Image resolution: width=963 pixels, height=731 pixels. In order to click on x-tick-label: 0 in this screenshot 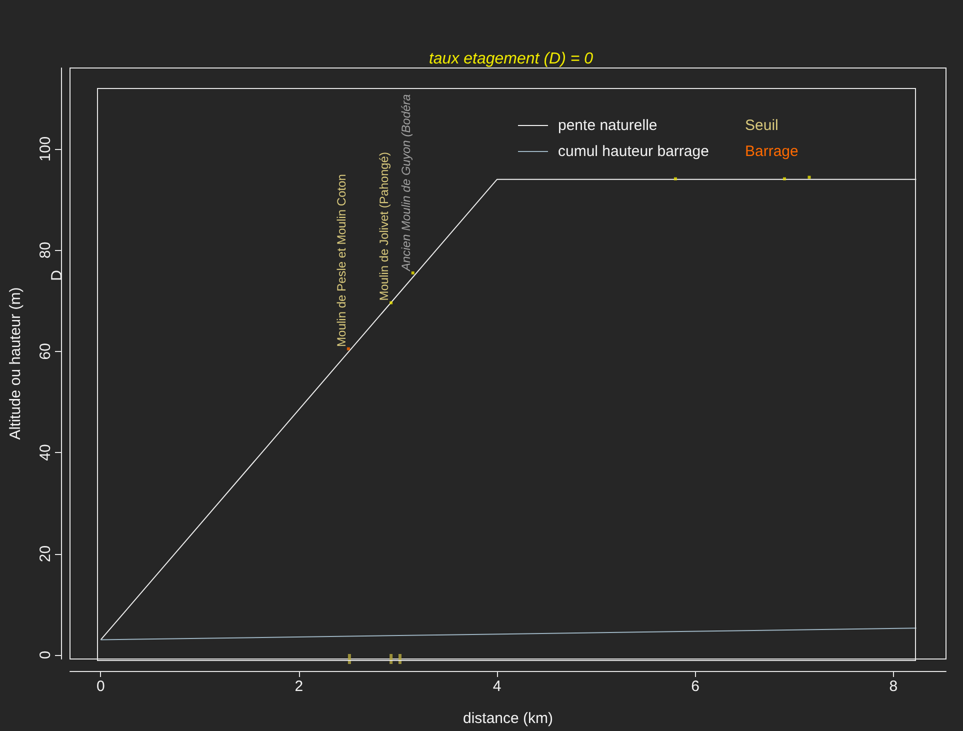, I will do `click(100, 686)`.